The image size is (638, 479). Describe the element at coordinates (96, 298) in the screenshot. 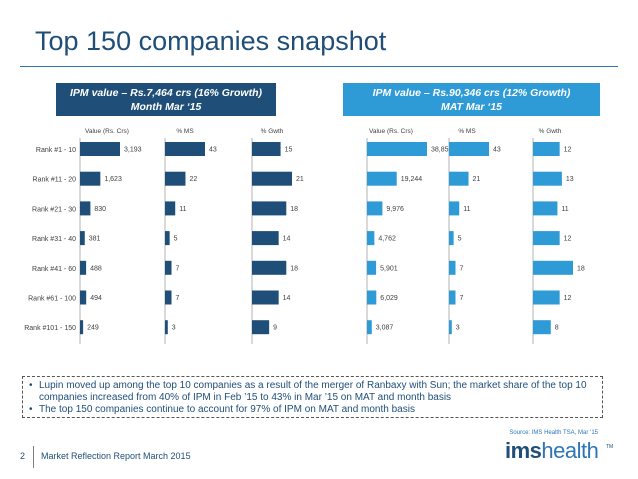

I see `data-label: 494` at that location.